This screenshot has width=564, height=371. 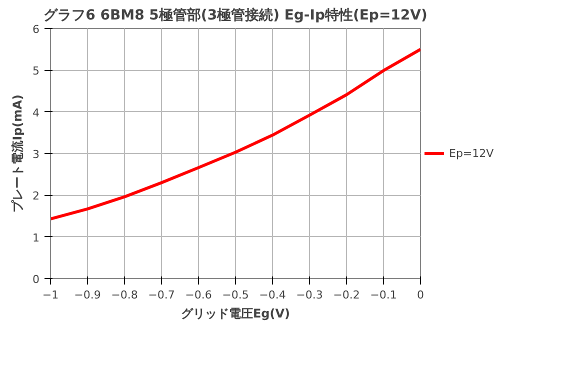 What do you see at coordinates (36, 71) in the screenshot?
I see `y-tick-label: 5` at bounding box center [36, 71].